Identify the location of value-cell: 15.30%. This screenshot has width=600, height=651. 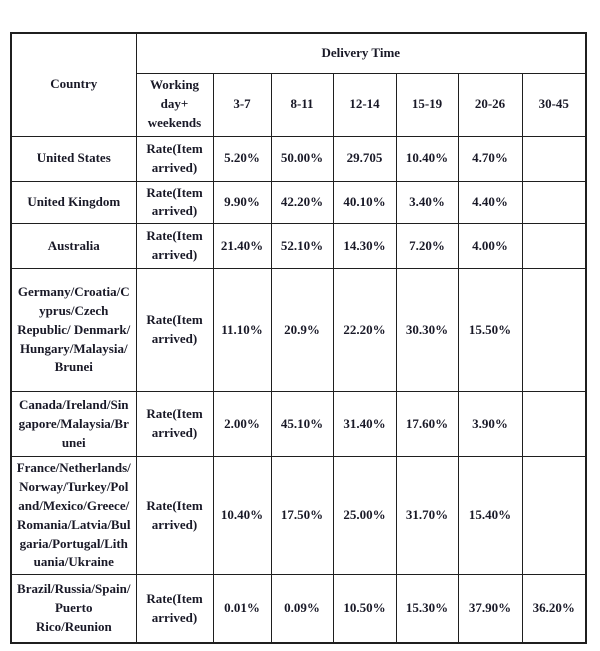
(427, 609).